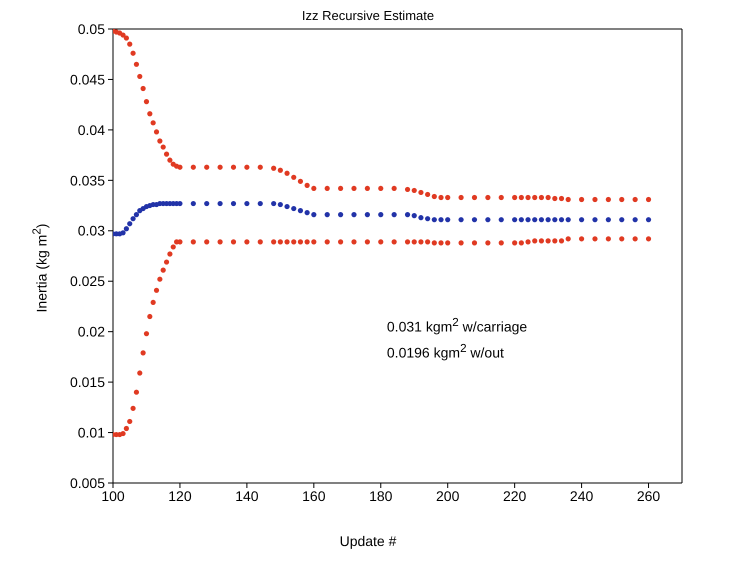 Image resolution: width=751 pixels, height=561 pixels. I want to click on annotation: 0.031 kgm$^{2}$ w/carriage, so click(457, 325).